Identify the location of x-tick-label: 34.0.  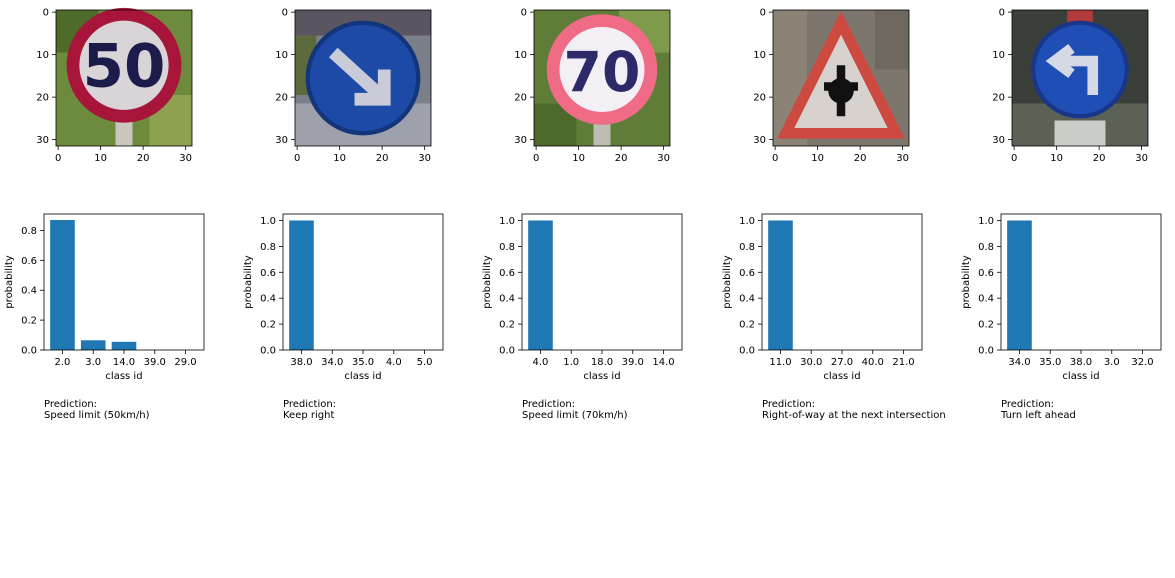
(1019, 362).